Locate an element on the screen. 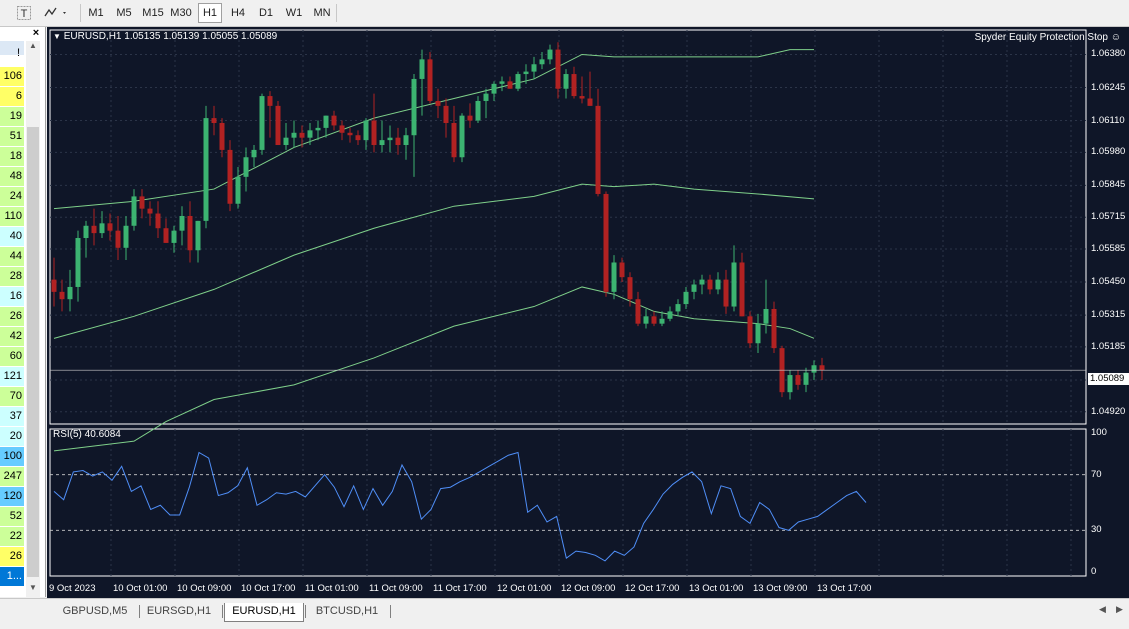 This screenshot has width=1129, height=629. rsi-title: RSI(5) 40.6084 is located at coordinates (87, 434).